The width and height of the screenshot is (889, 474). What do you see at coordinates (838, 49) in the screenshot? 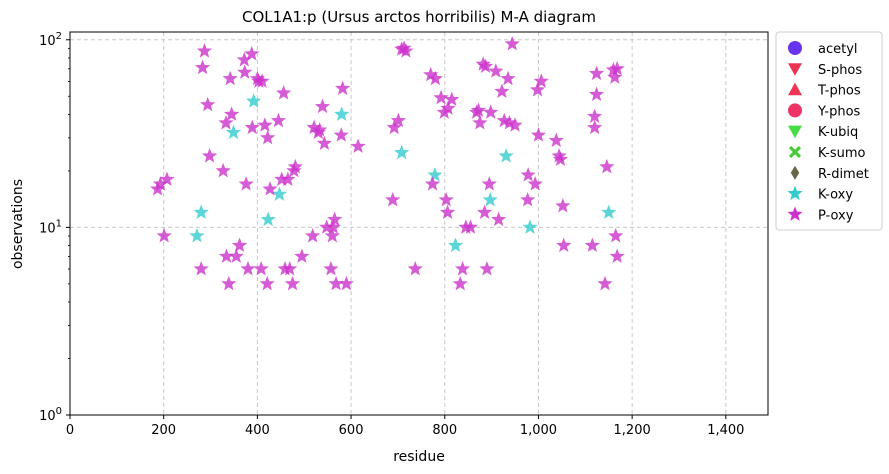
I see `legend-label-acetyl: acetyl` at bounding box center [838, 49].